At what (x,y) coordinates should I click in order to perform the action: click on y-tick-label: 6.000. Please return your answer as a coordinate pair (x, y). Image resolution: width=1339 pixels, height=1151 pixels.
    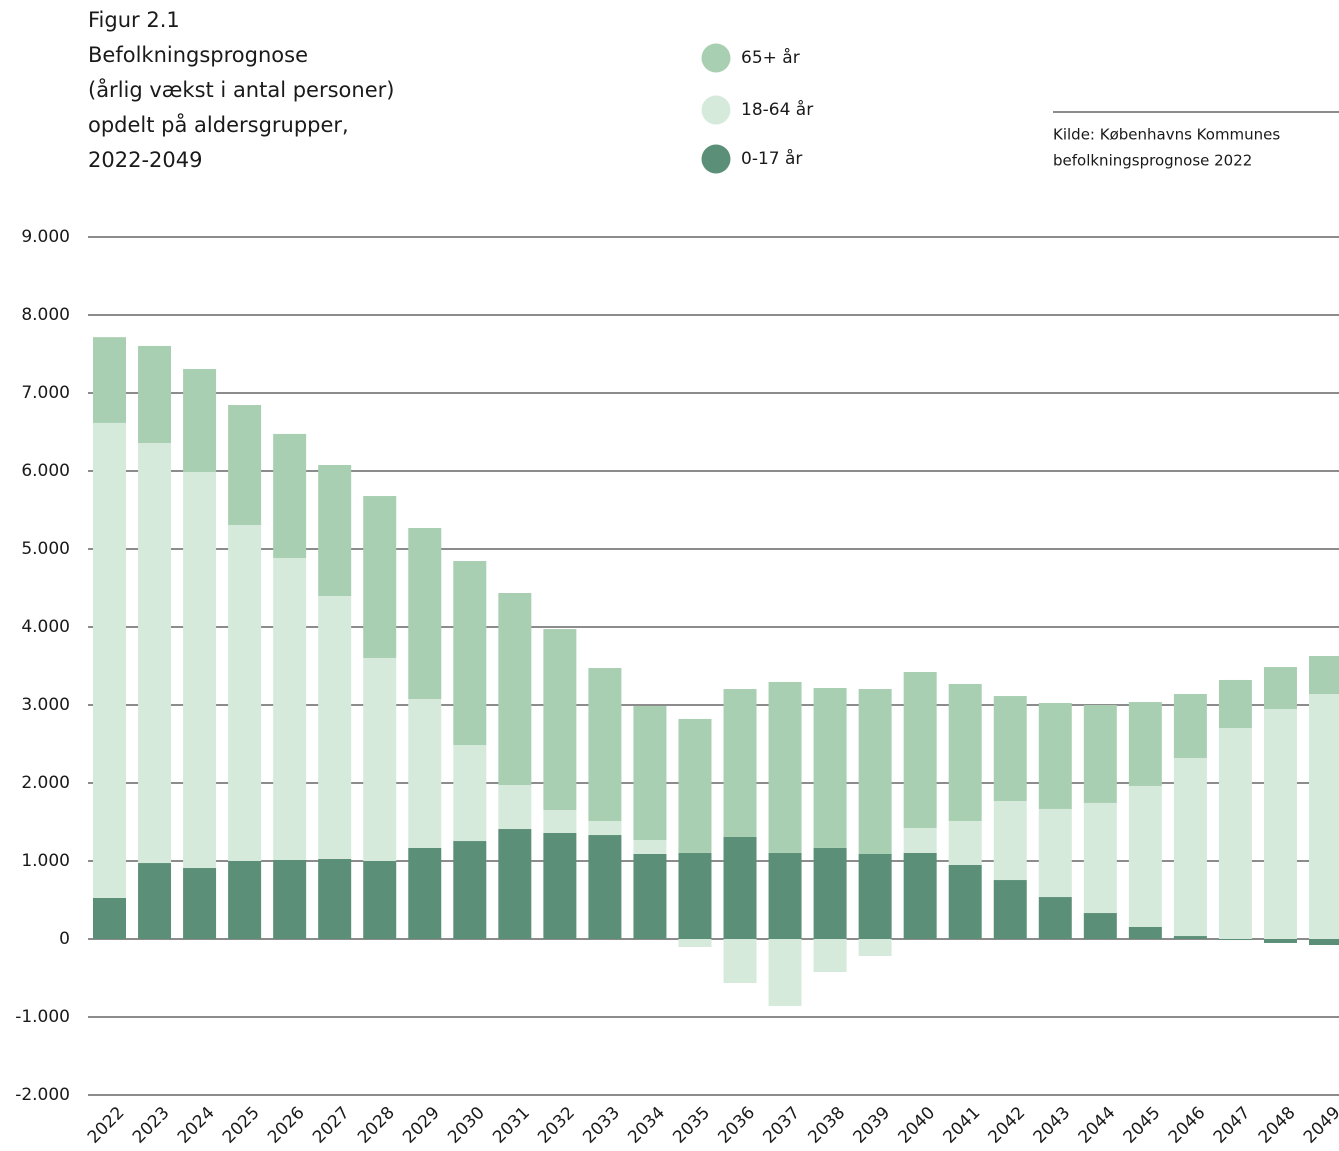
    Looking at the image, I should click on (45, 471).